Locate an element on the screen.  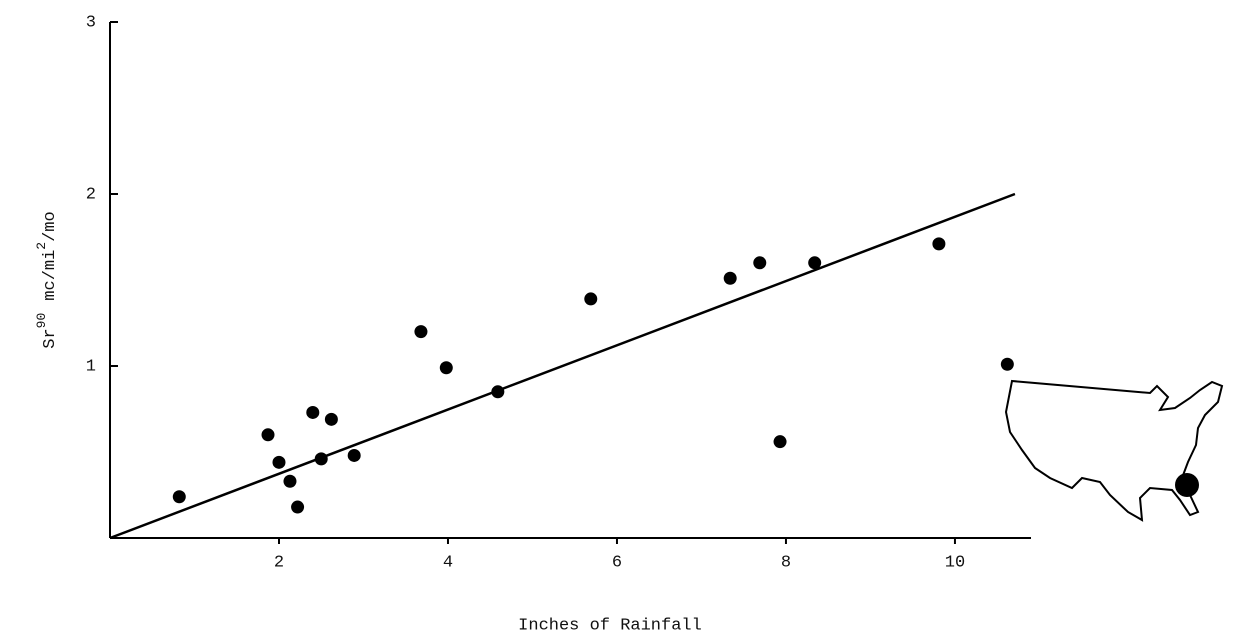
x-tick-label: 8 is located at coordinates (786, 562).